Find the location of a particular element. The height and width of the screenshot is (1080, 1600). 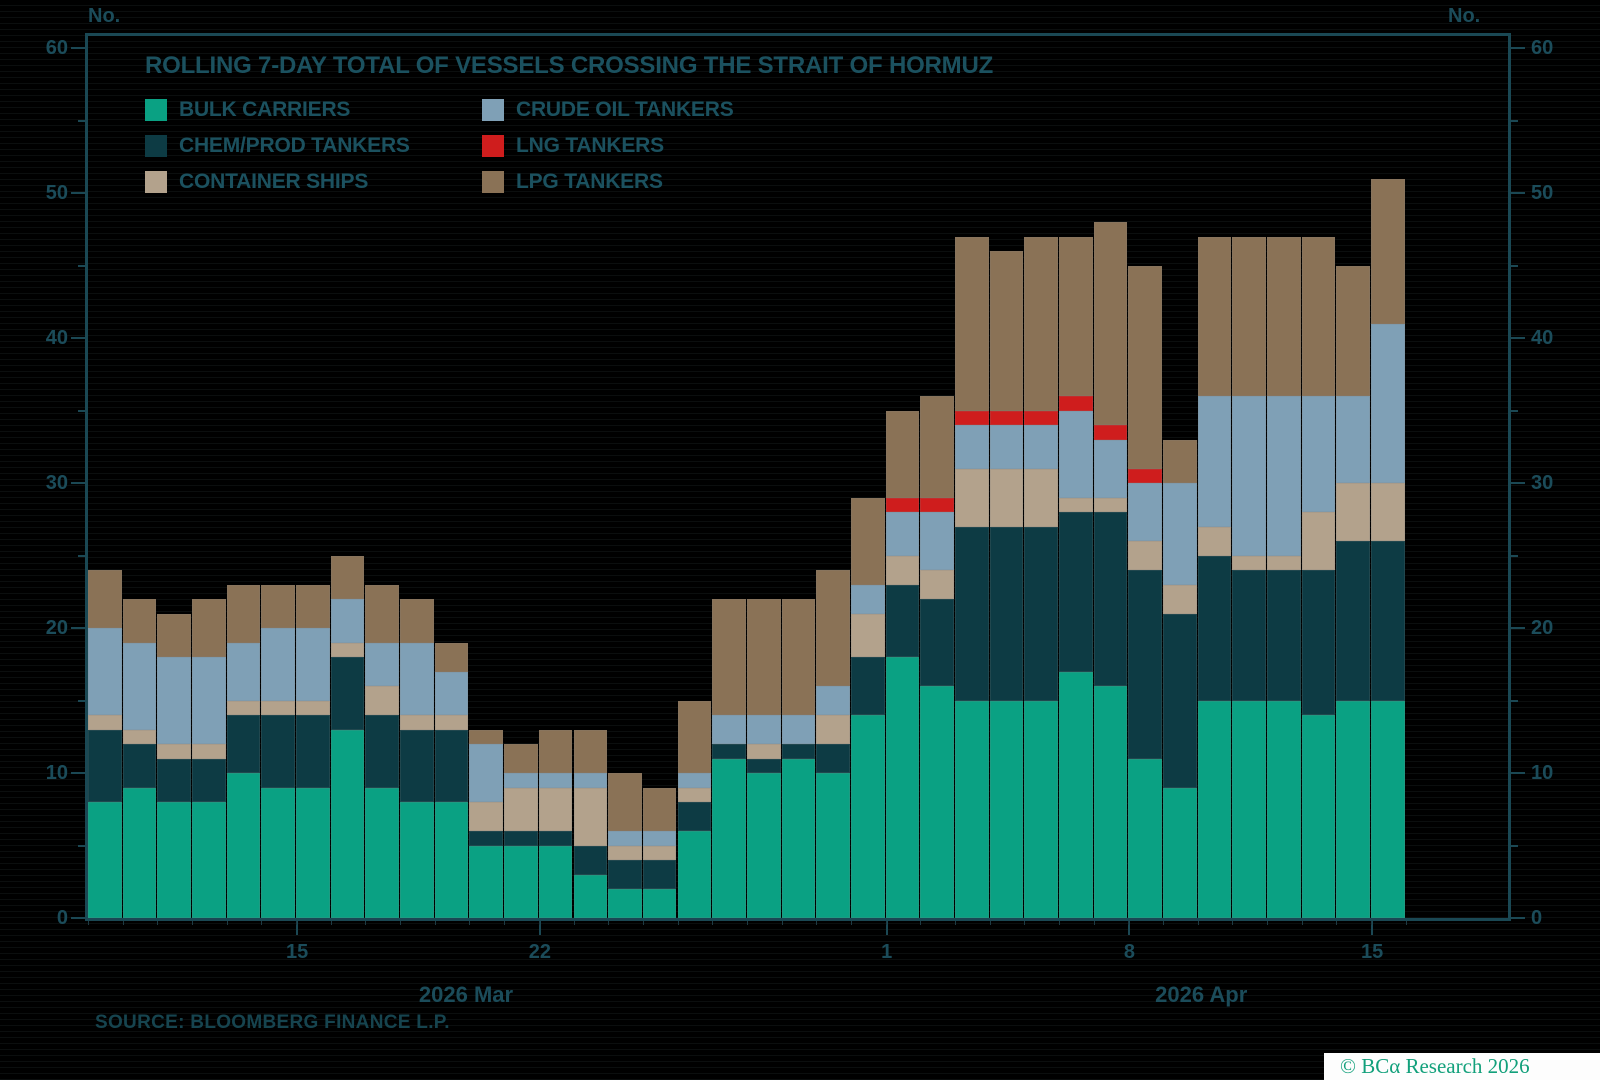

y-tick-label-right: 0 is located at coordinates (1537, 918).